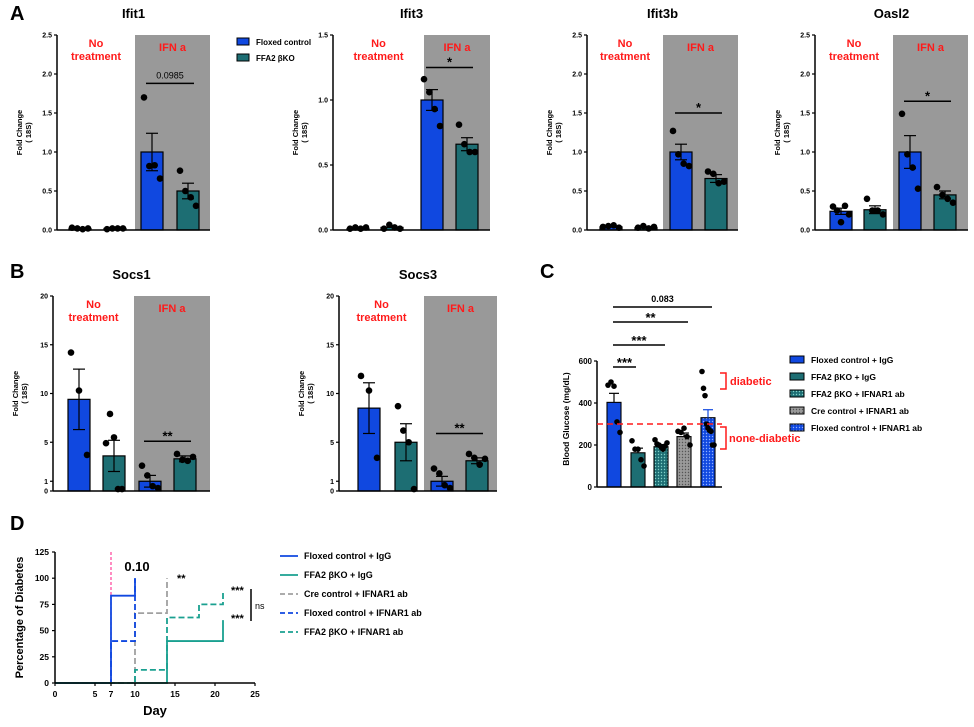 Image resolution: width=974 pixels, height=727 pixels. What do you see at coordinates (347, 556) in the screenshot?
I see `legend-label: Floxed control + IgG` at bounding box center [347, 556].